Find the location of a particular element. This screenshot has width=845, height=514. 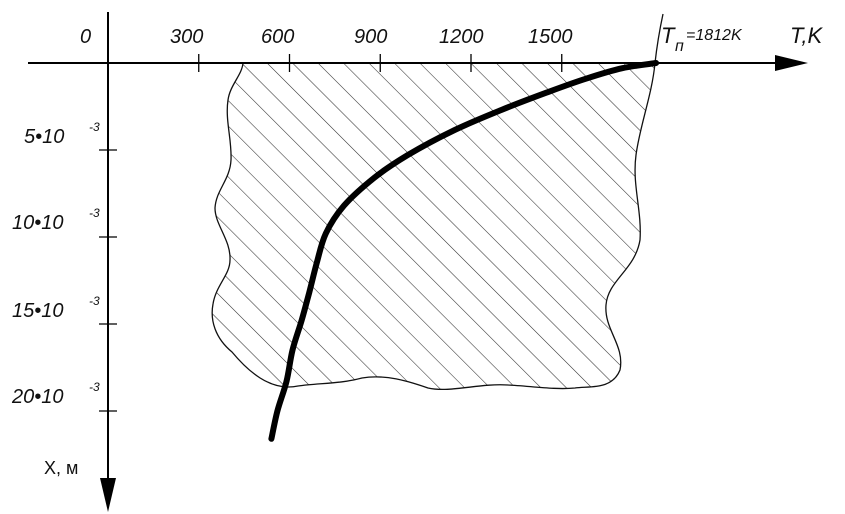

x-tick-label-900: 900 is located at coordinates (370, 37).